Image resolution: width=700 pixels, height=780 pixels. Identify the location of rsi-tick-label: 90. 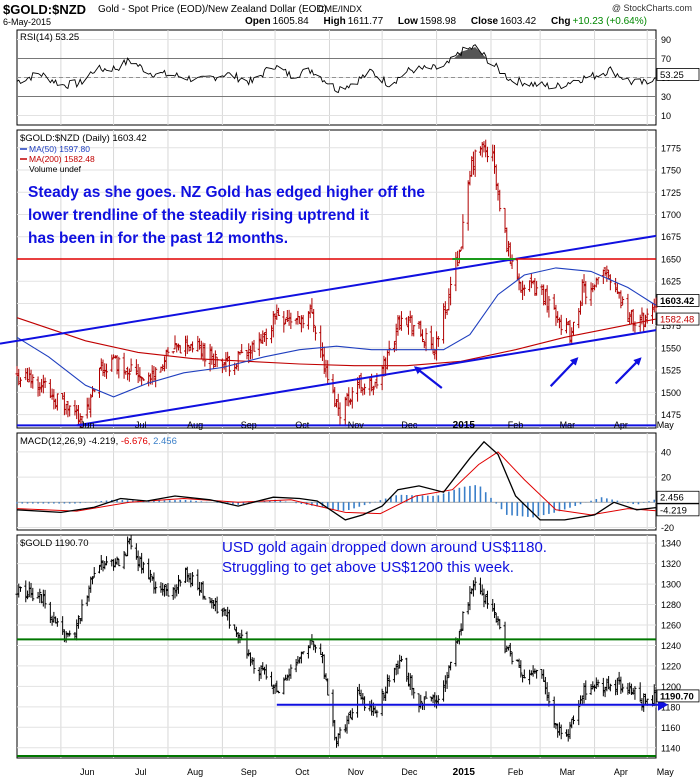
(666, 40).